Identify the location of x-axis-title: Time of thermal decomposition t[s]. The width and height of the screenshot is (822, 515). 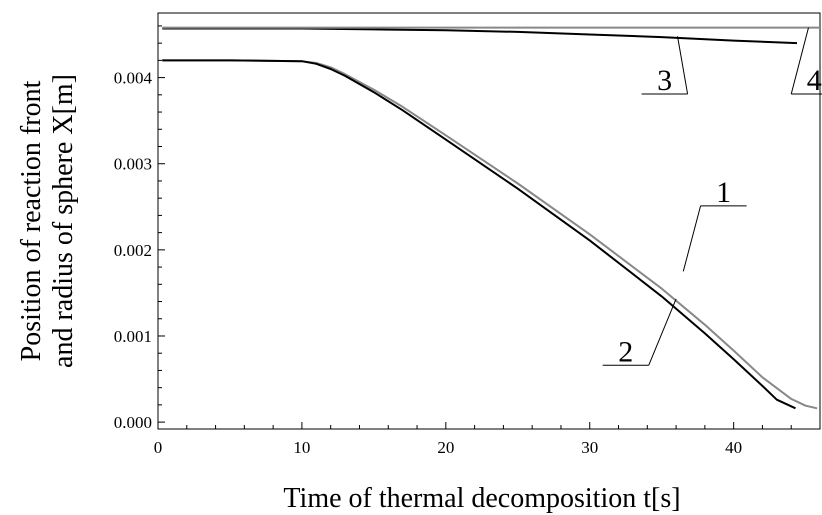
(481, 498).